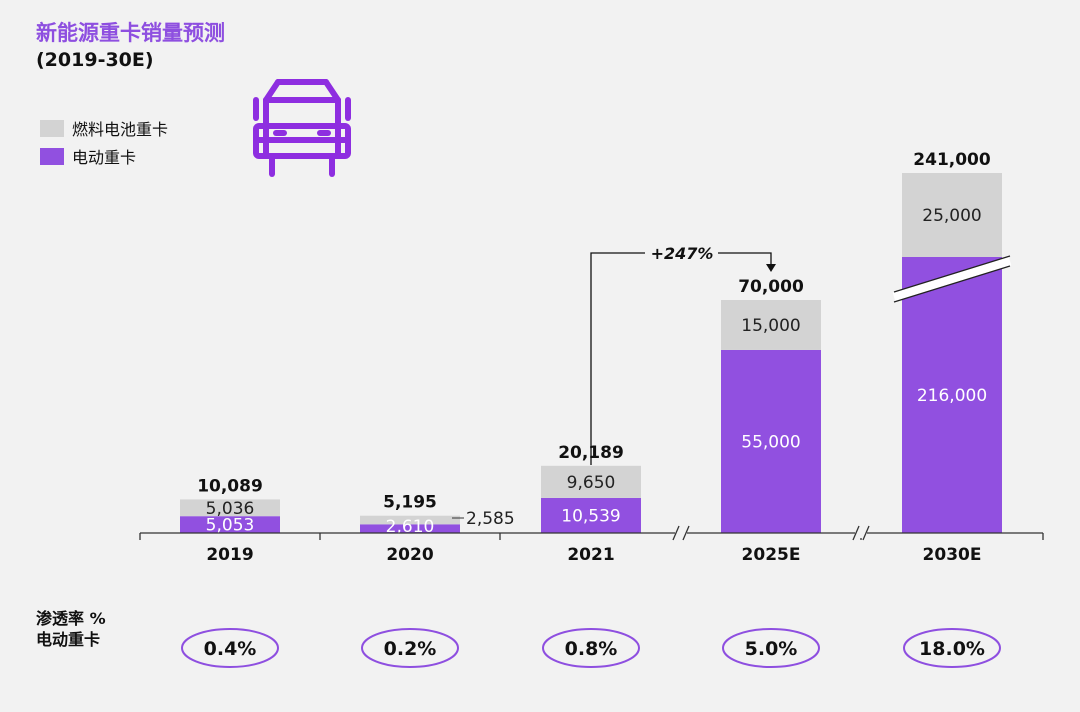 Image resolution: width=1080 pixels, height=712 pixels. I want to click on label-total-2019: 10,089, so click(230, 486).